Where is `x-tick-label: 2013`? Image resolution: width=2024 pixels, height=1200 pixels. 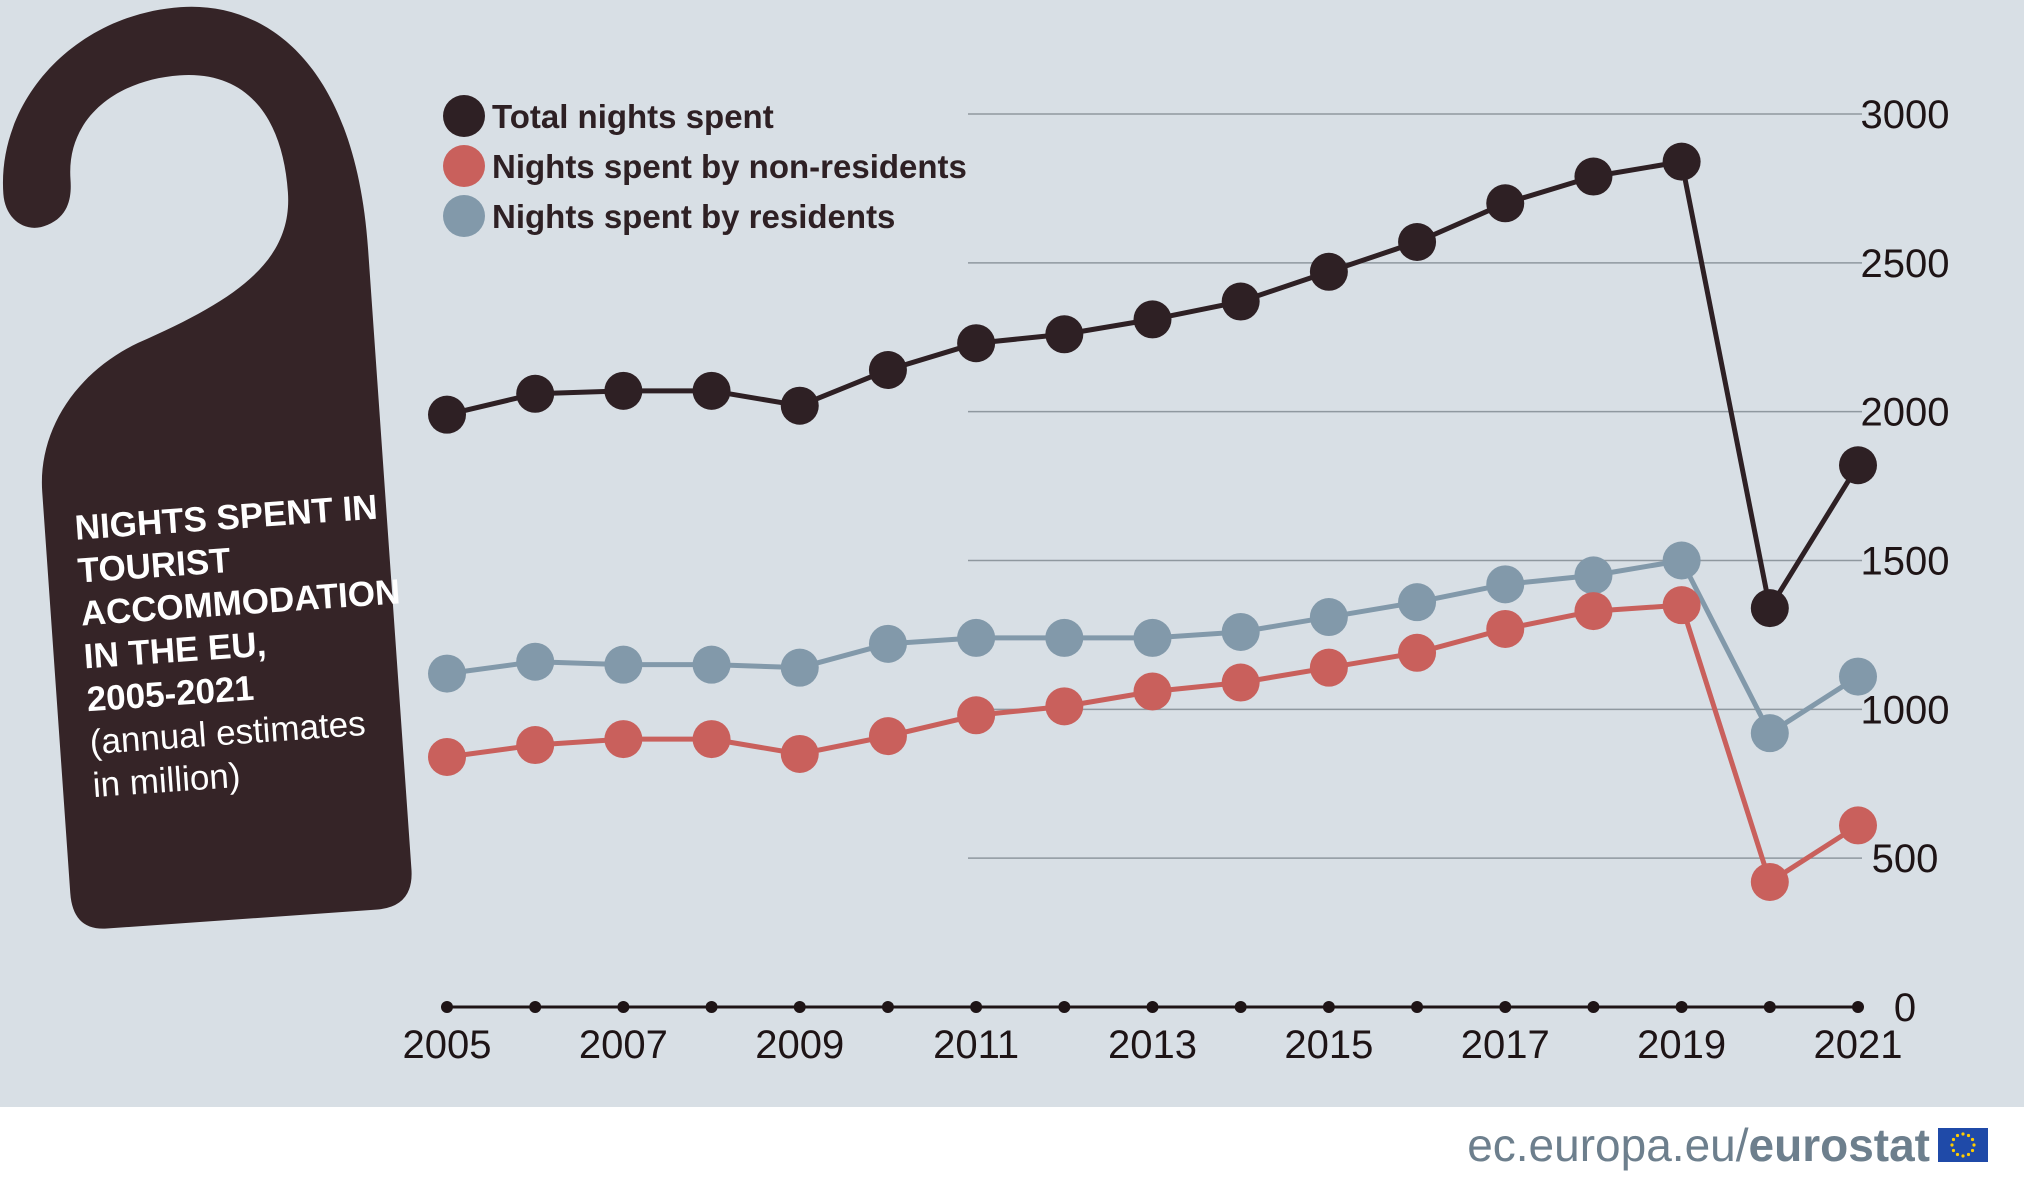
x-tick-label: 2013 is located at coordinates (1152, 1045).